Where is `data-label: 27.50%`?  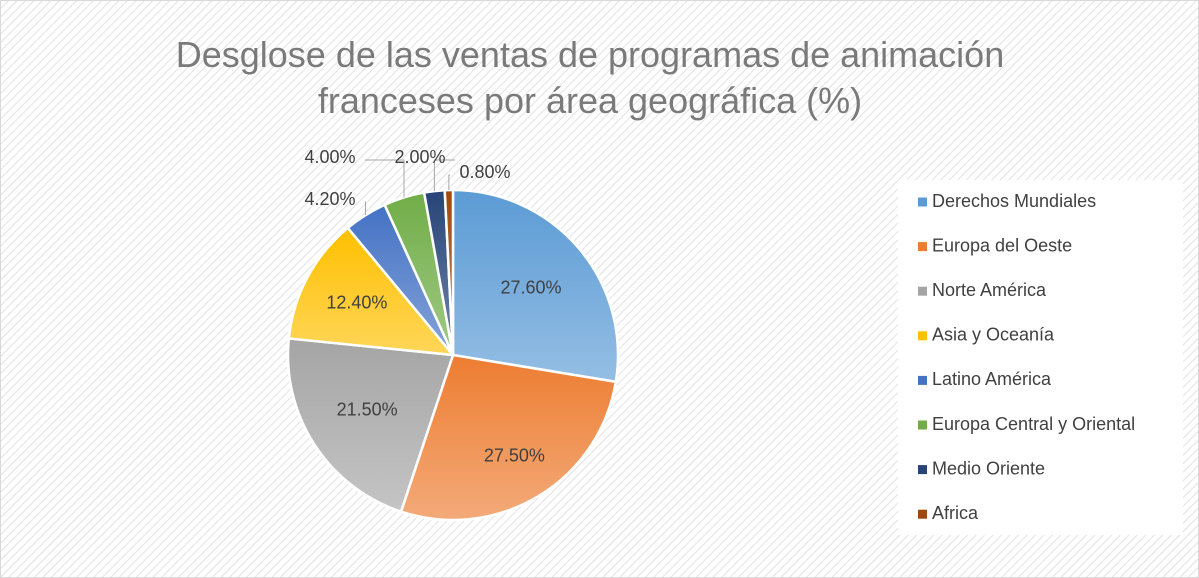
data-label: 27.50% is located at coordinates (514, 455).